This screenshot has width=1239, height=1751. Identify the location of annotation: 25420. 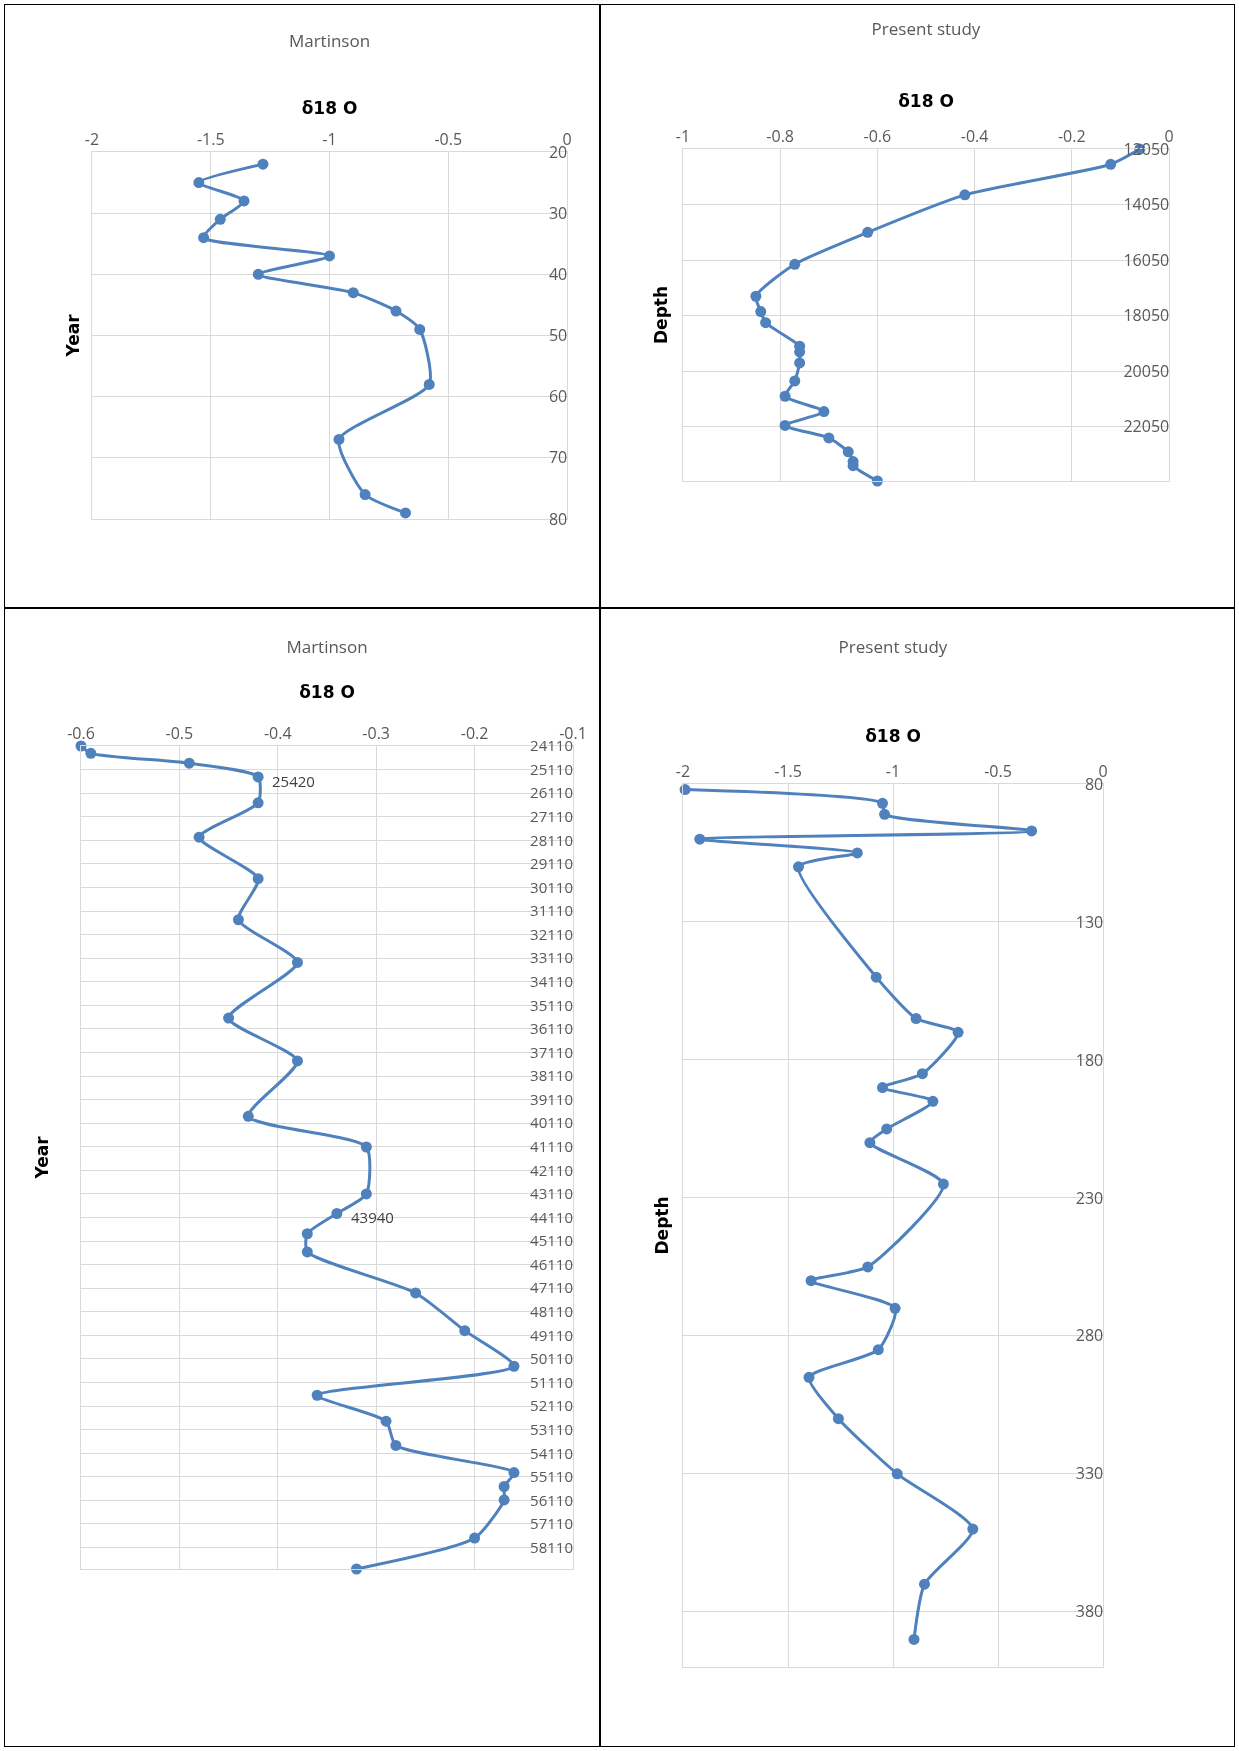
(293, 781).